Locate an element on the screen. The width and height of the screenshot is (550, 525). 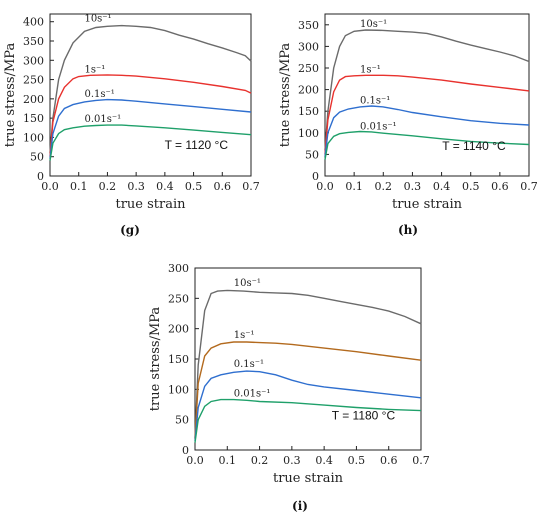
panel-label: (g) is located at coordinates (130, 230).